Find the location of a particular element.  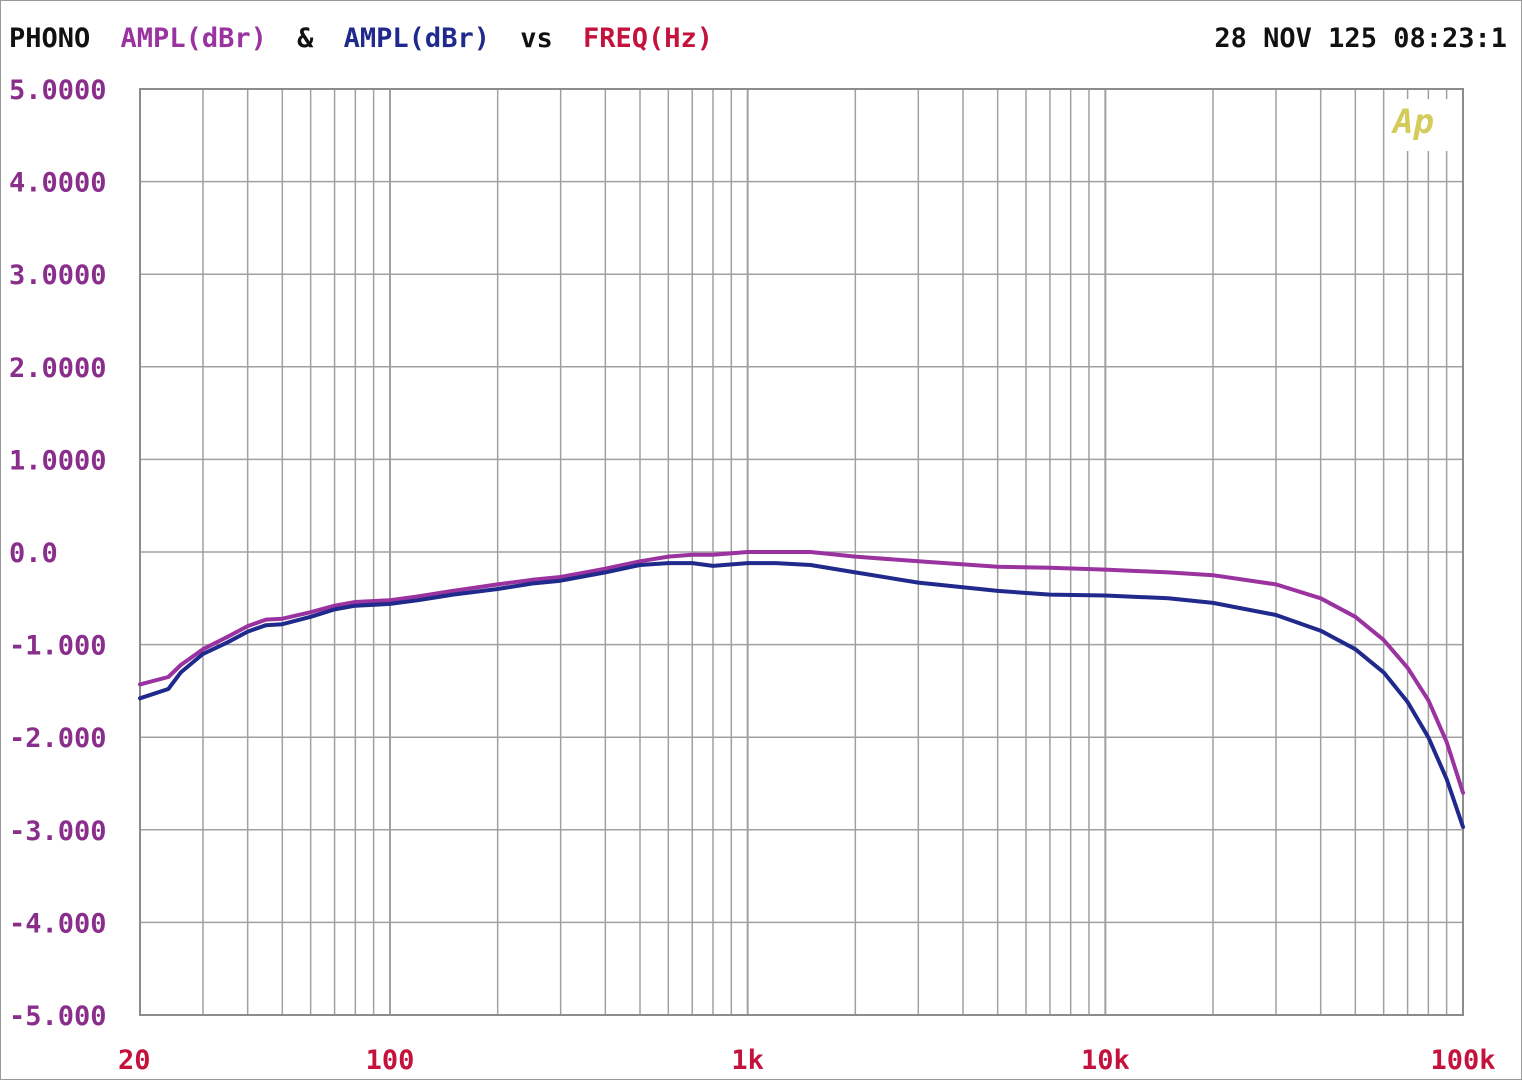

x-tick-label: 10k is located at coordinates (1105, 1060).